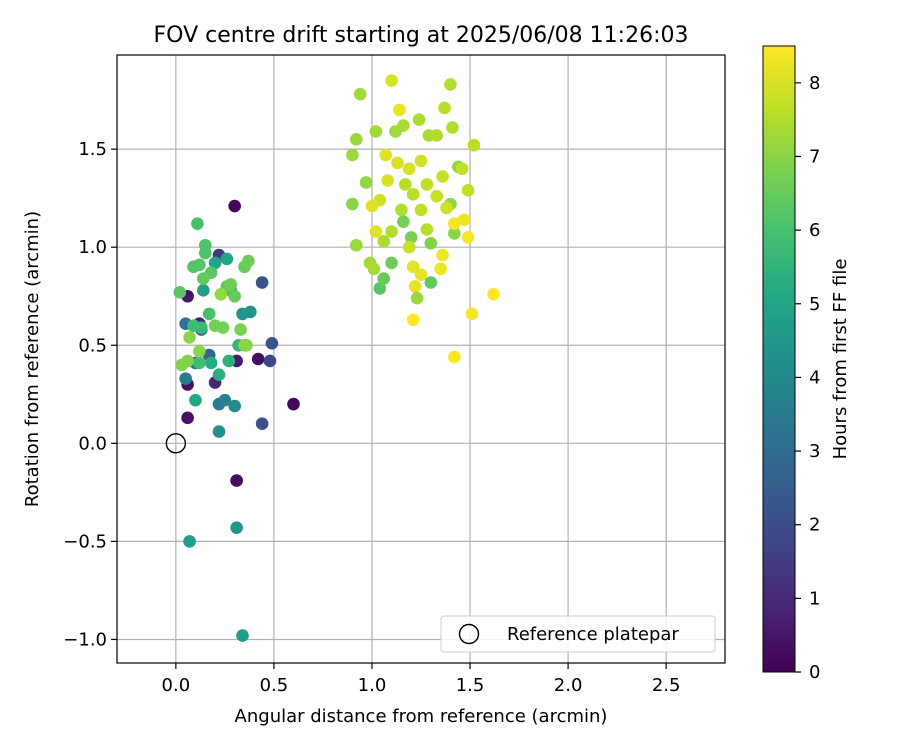  I want to click on colorbar-tick-label: 6, so click(814, 230).